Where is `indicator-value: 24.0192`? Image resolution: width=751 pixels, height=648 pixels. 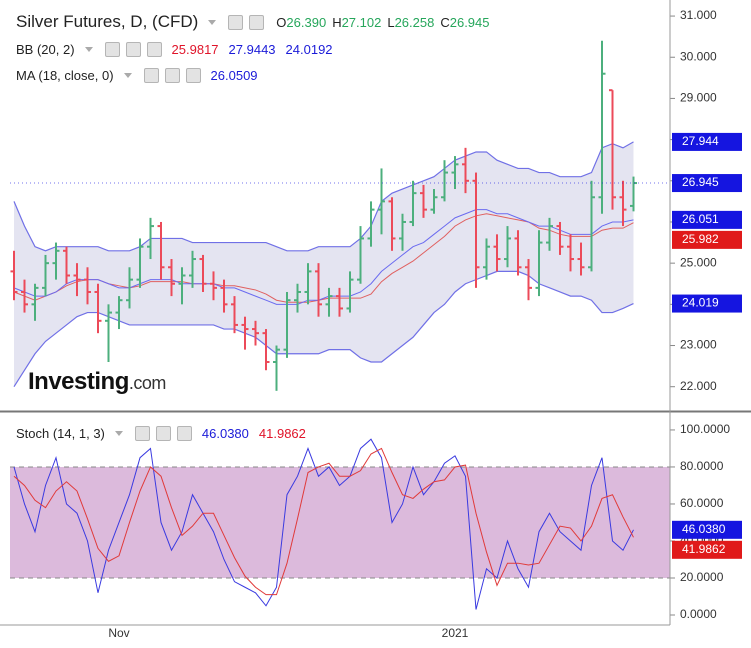
indicator-value: 24.0192 is located at coordinates (309, 49).